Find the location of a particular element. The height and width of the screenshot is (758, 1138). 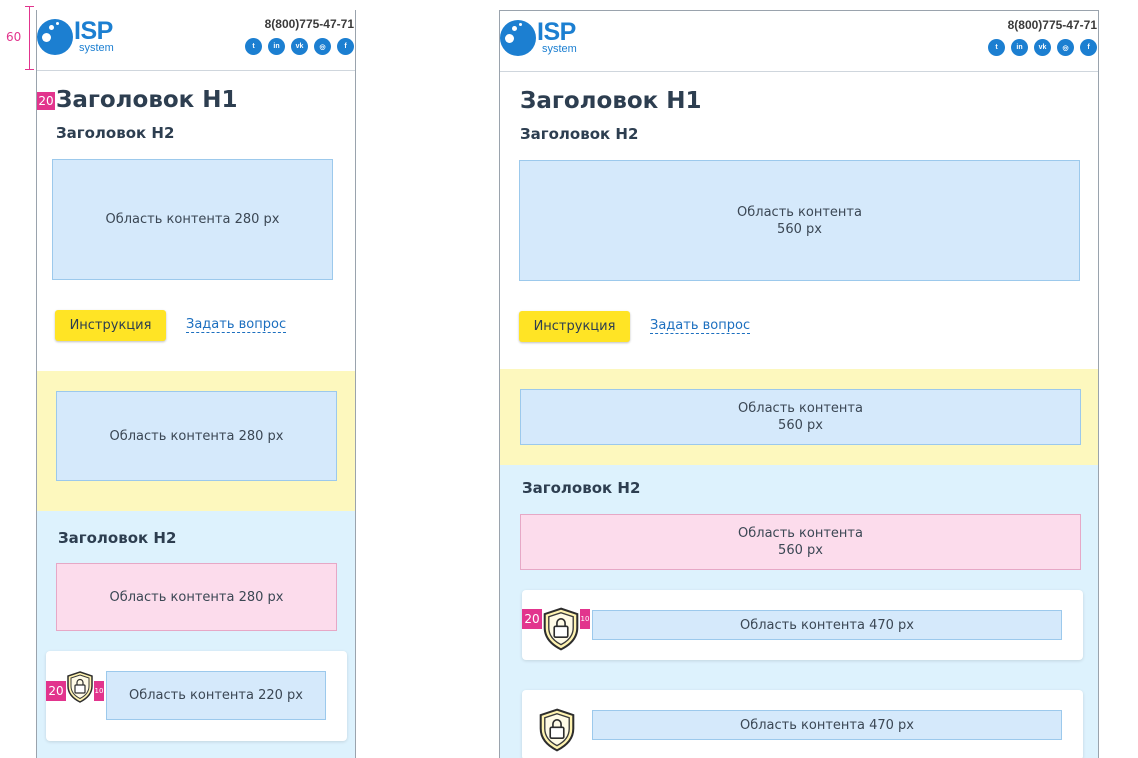

section-title-h2: Заголовок H2 is located at coordinates (115, 133).